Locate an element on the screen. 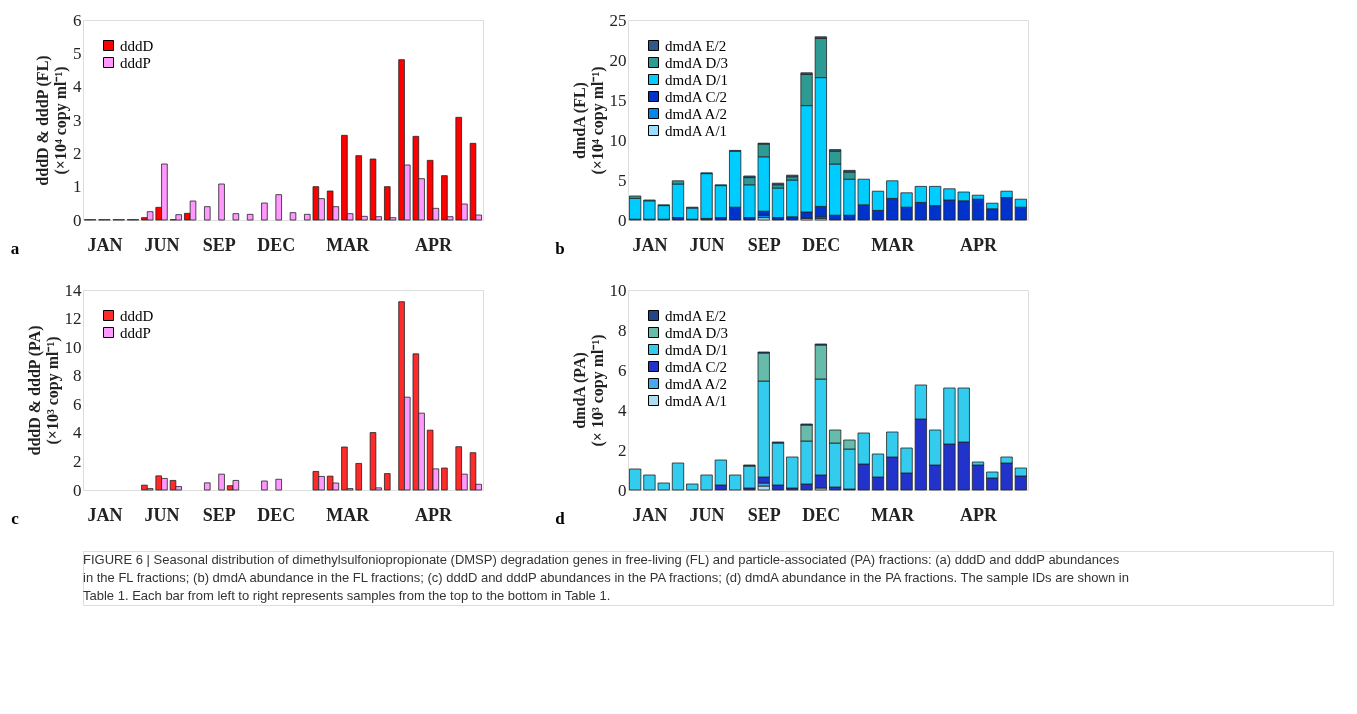  text: d is located at coordinates (560, 518).